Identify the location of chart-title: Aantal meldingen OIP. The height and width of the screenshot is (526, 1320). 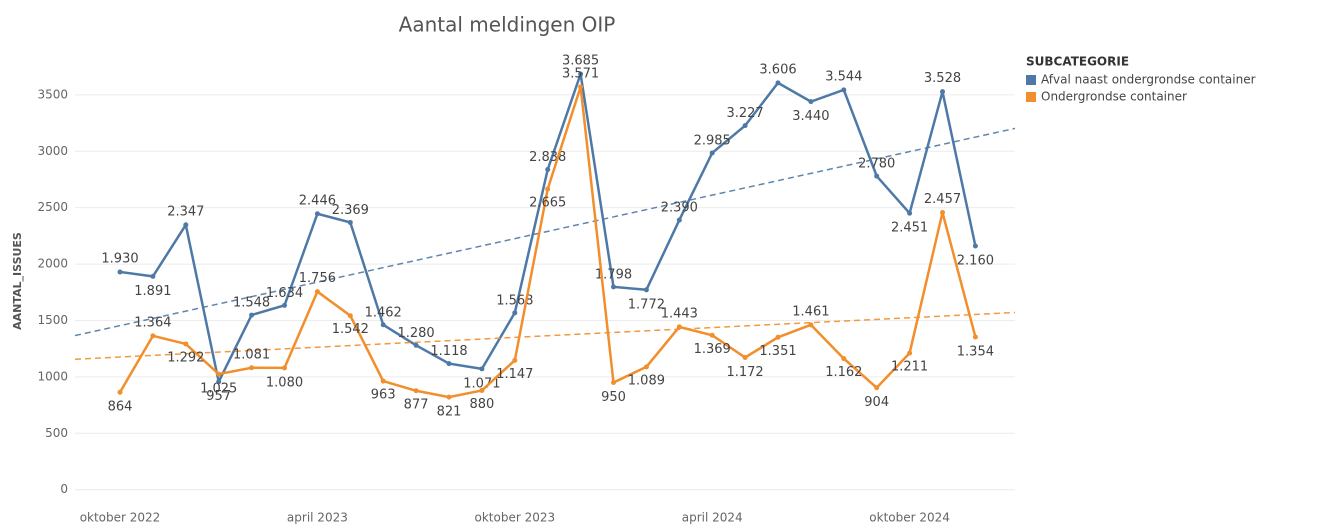
(507, 25).